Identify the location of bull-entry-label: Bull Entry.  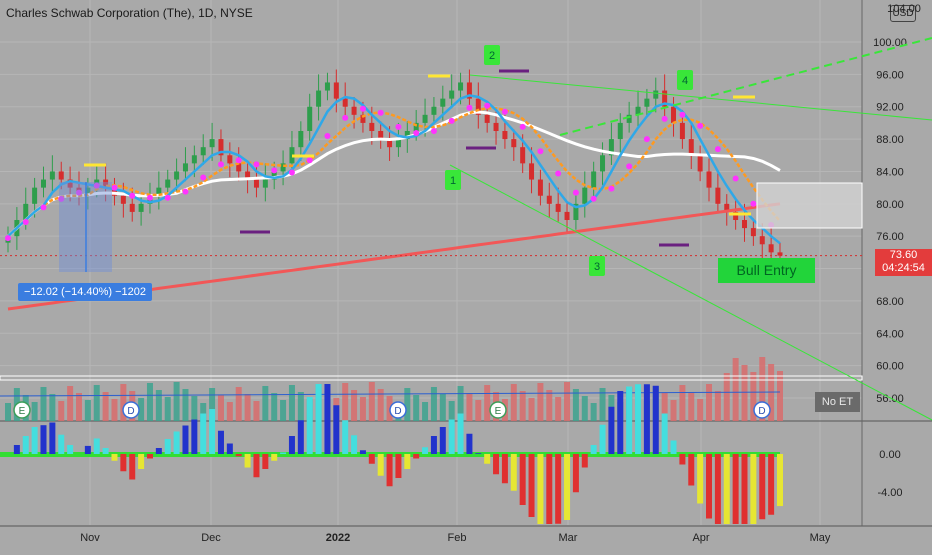
(766, 270).